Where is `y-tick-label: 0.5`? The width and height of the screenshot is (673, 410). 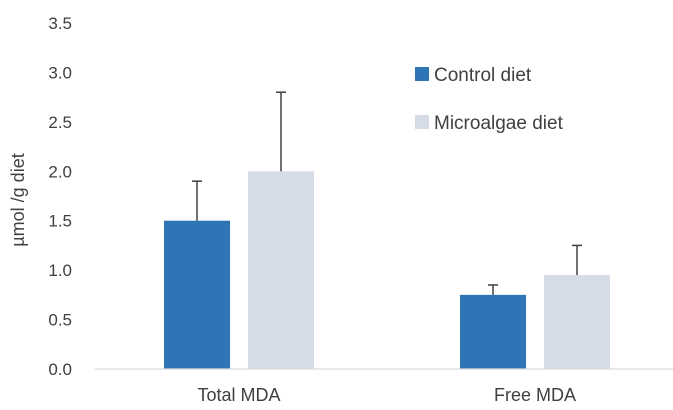 y-tick-label: 0.5 is located at coordinates (60, 320).